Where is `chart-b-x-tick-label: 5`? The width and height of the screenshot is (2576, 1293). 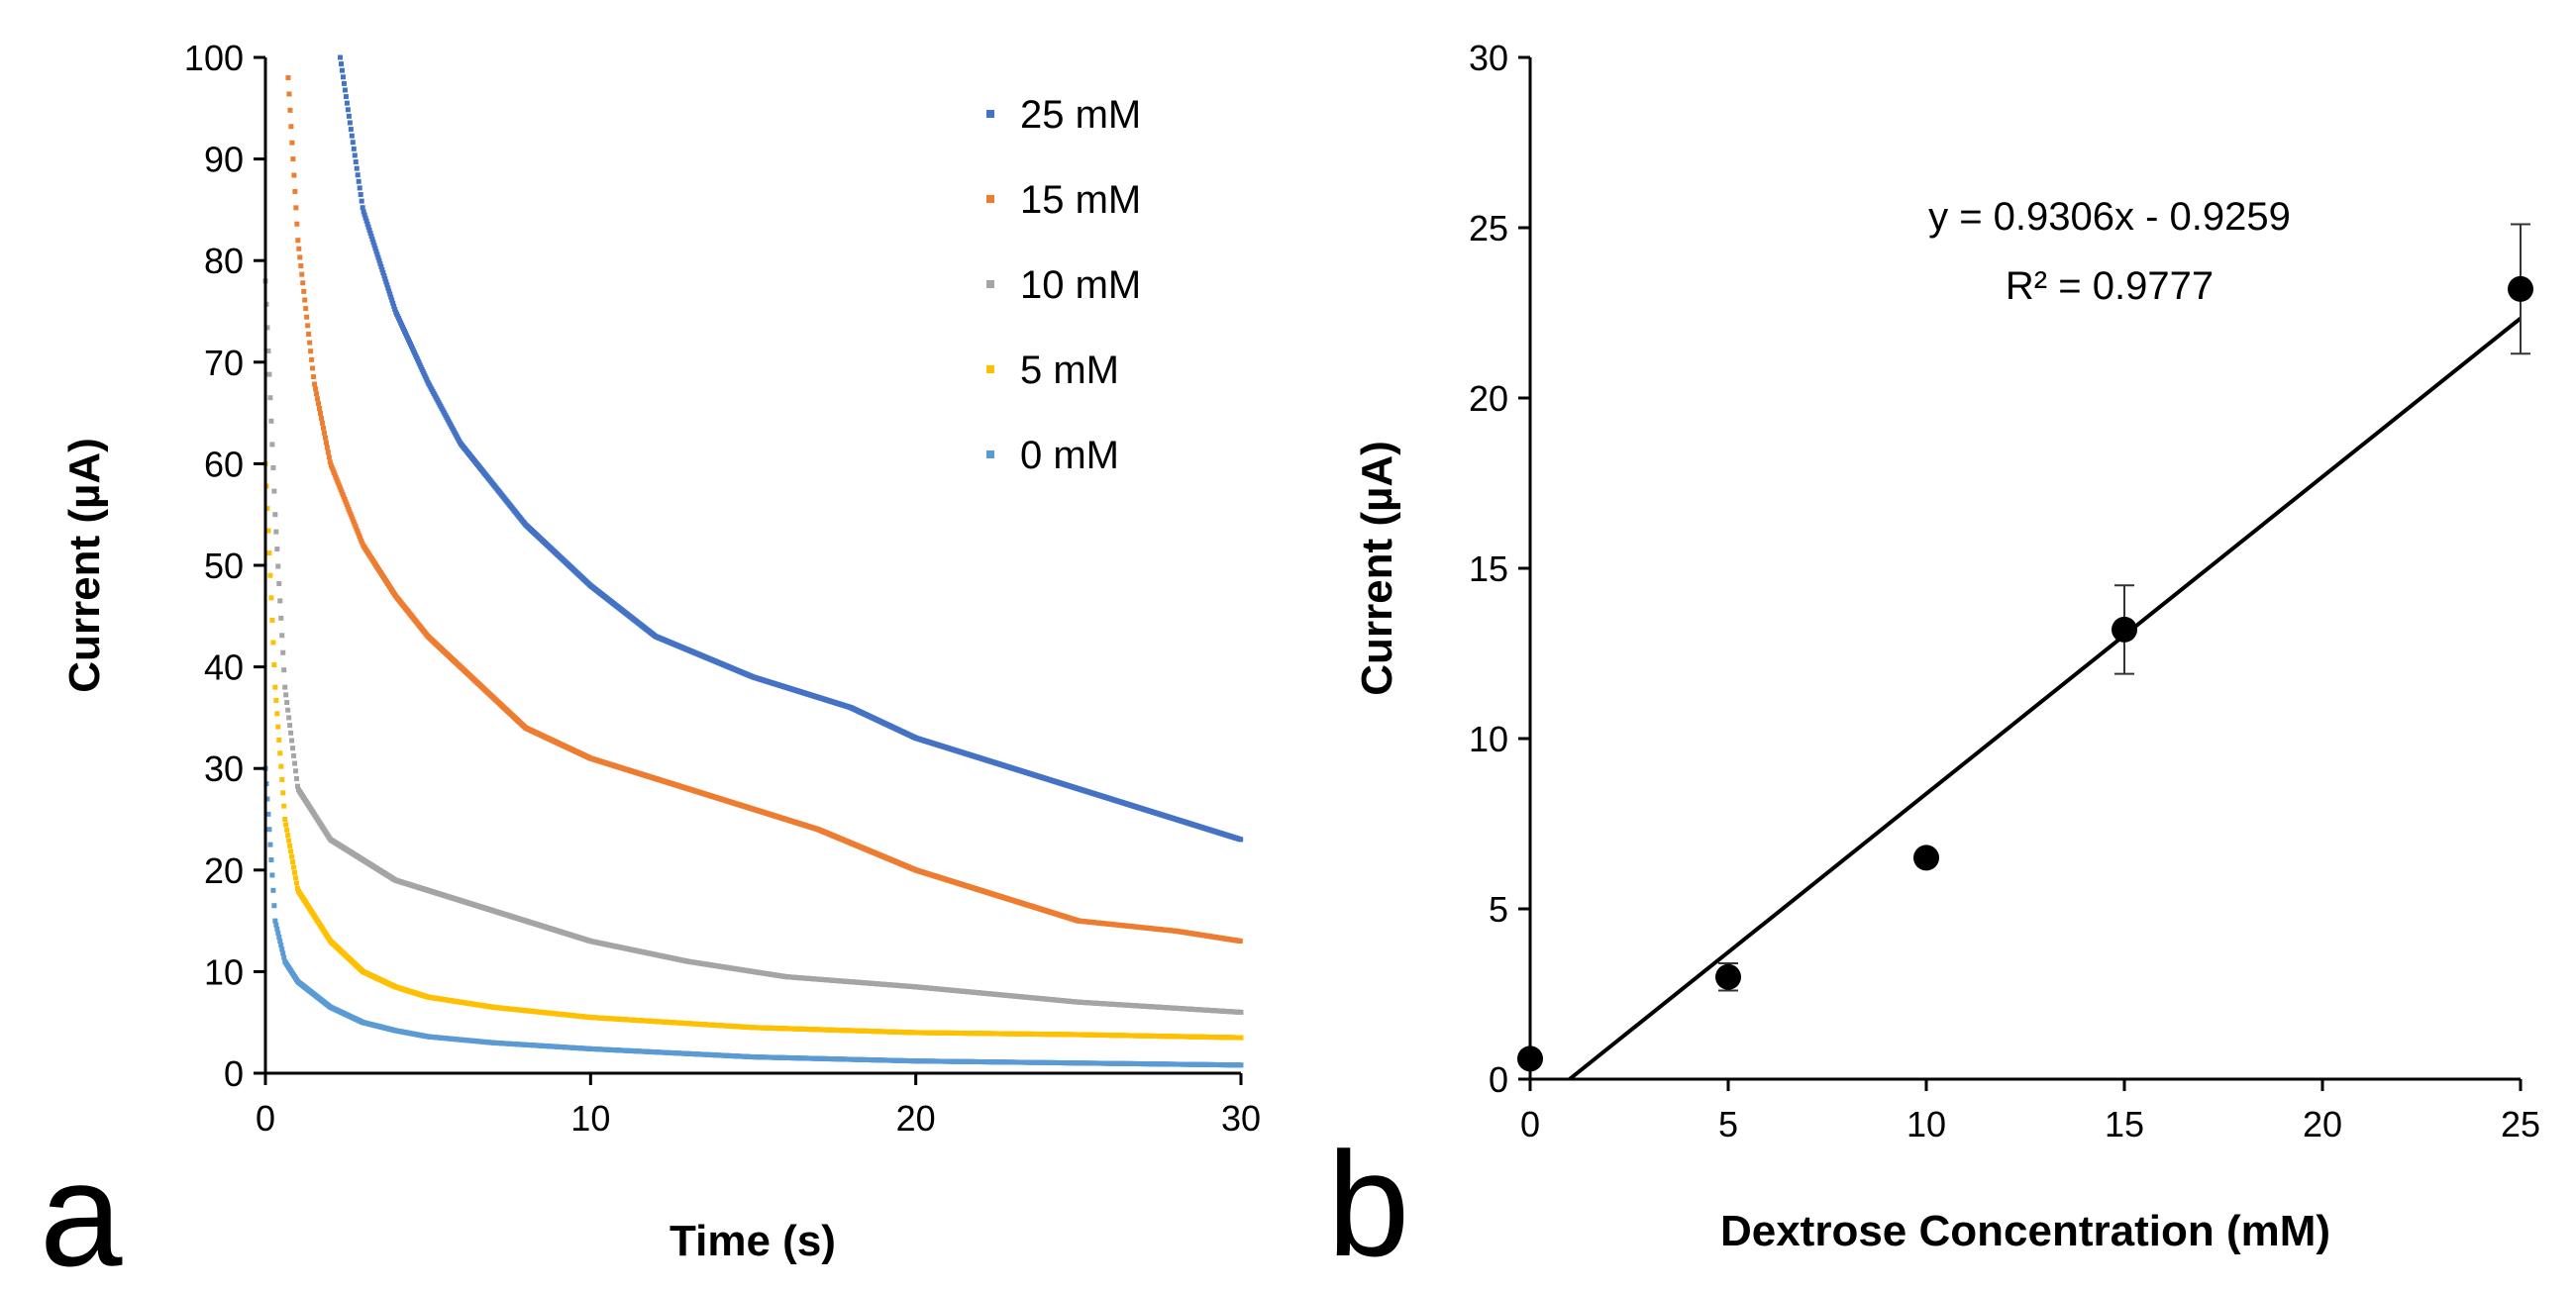 chart-b-x-tick-label: 5 is located at coordinates (1728, 1124).